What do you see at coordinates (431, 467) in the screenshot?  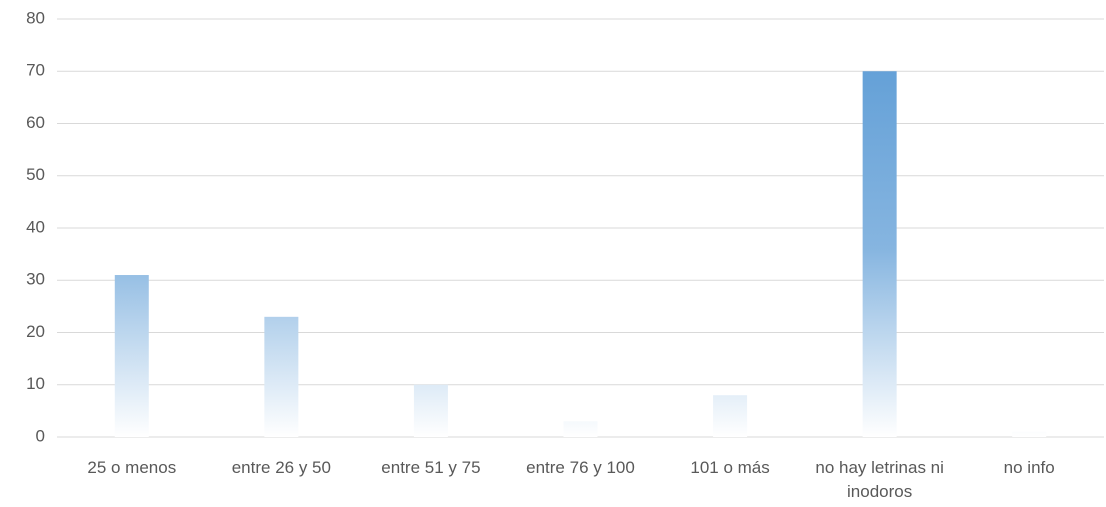 I see `x-tick-label: entre 51 y 75` at bounding box center [431, 467].